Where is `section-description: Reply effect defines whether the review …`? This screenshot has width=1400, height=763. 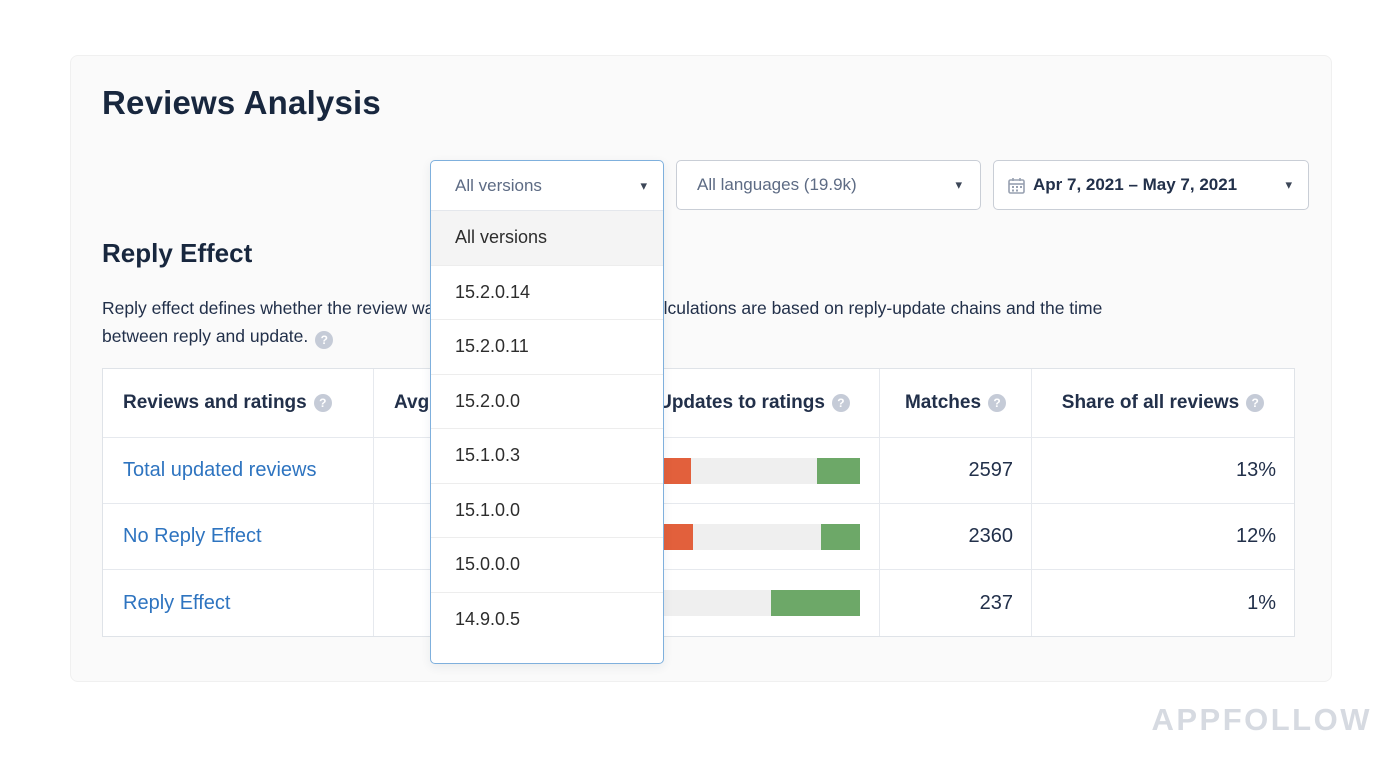 section-description: Reply effect defines whether the review … is located at coordinates (672, 322).